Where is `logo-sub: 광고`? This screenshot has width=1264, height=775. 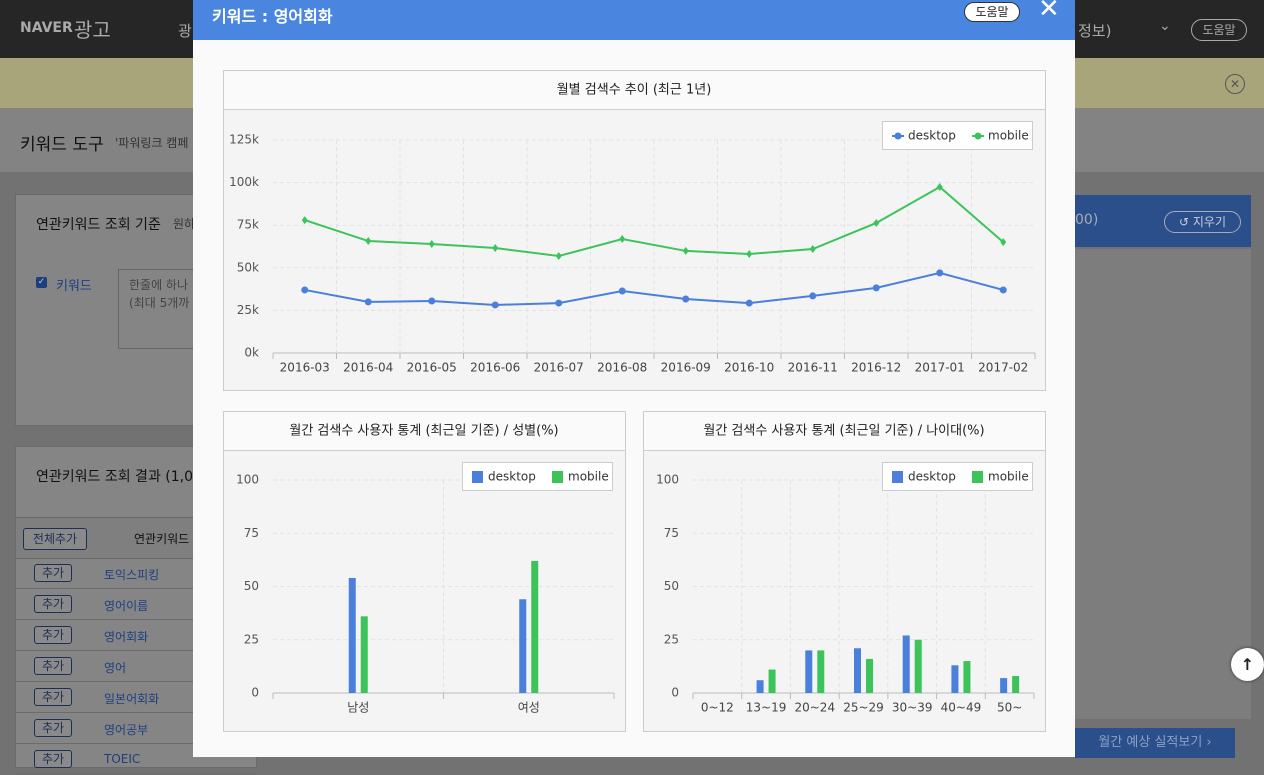 logo-sub: 광고 is located at coordinates (92, 28).